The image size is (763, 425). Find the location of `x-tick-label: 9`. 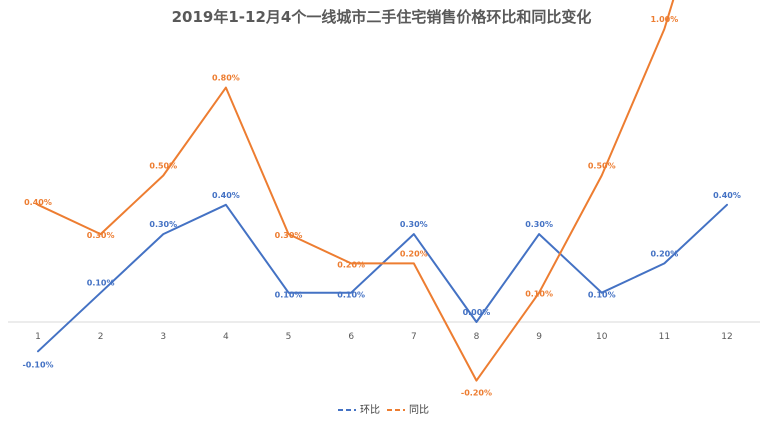

x-tick-label: 9 is located at coordinates (539, 337).